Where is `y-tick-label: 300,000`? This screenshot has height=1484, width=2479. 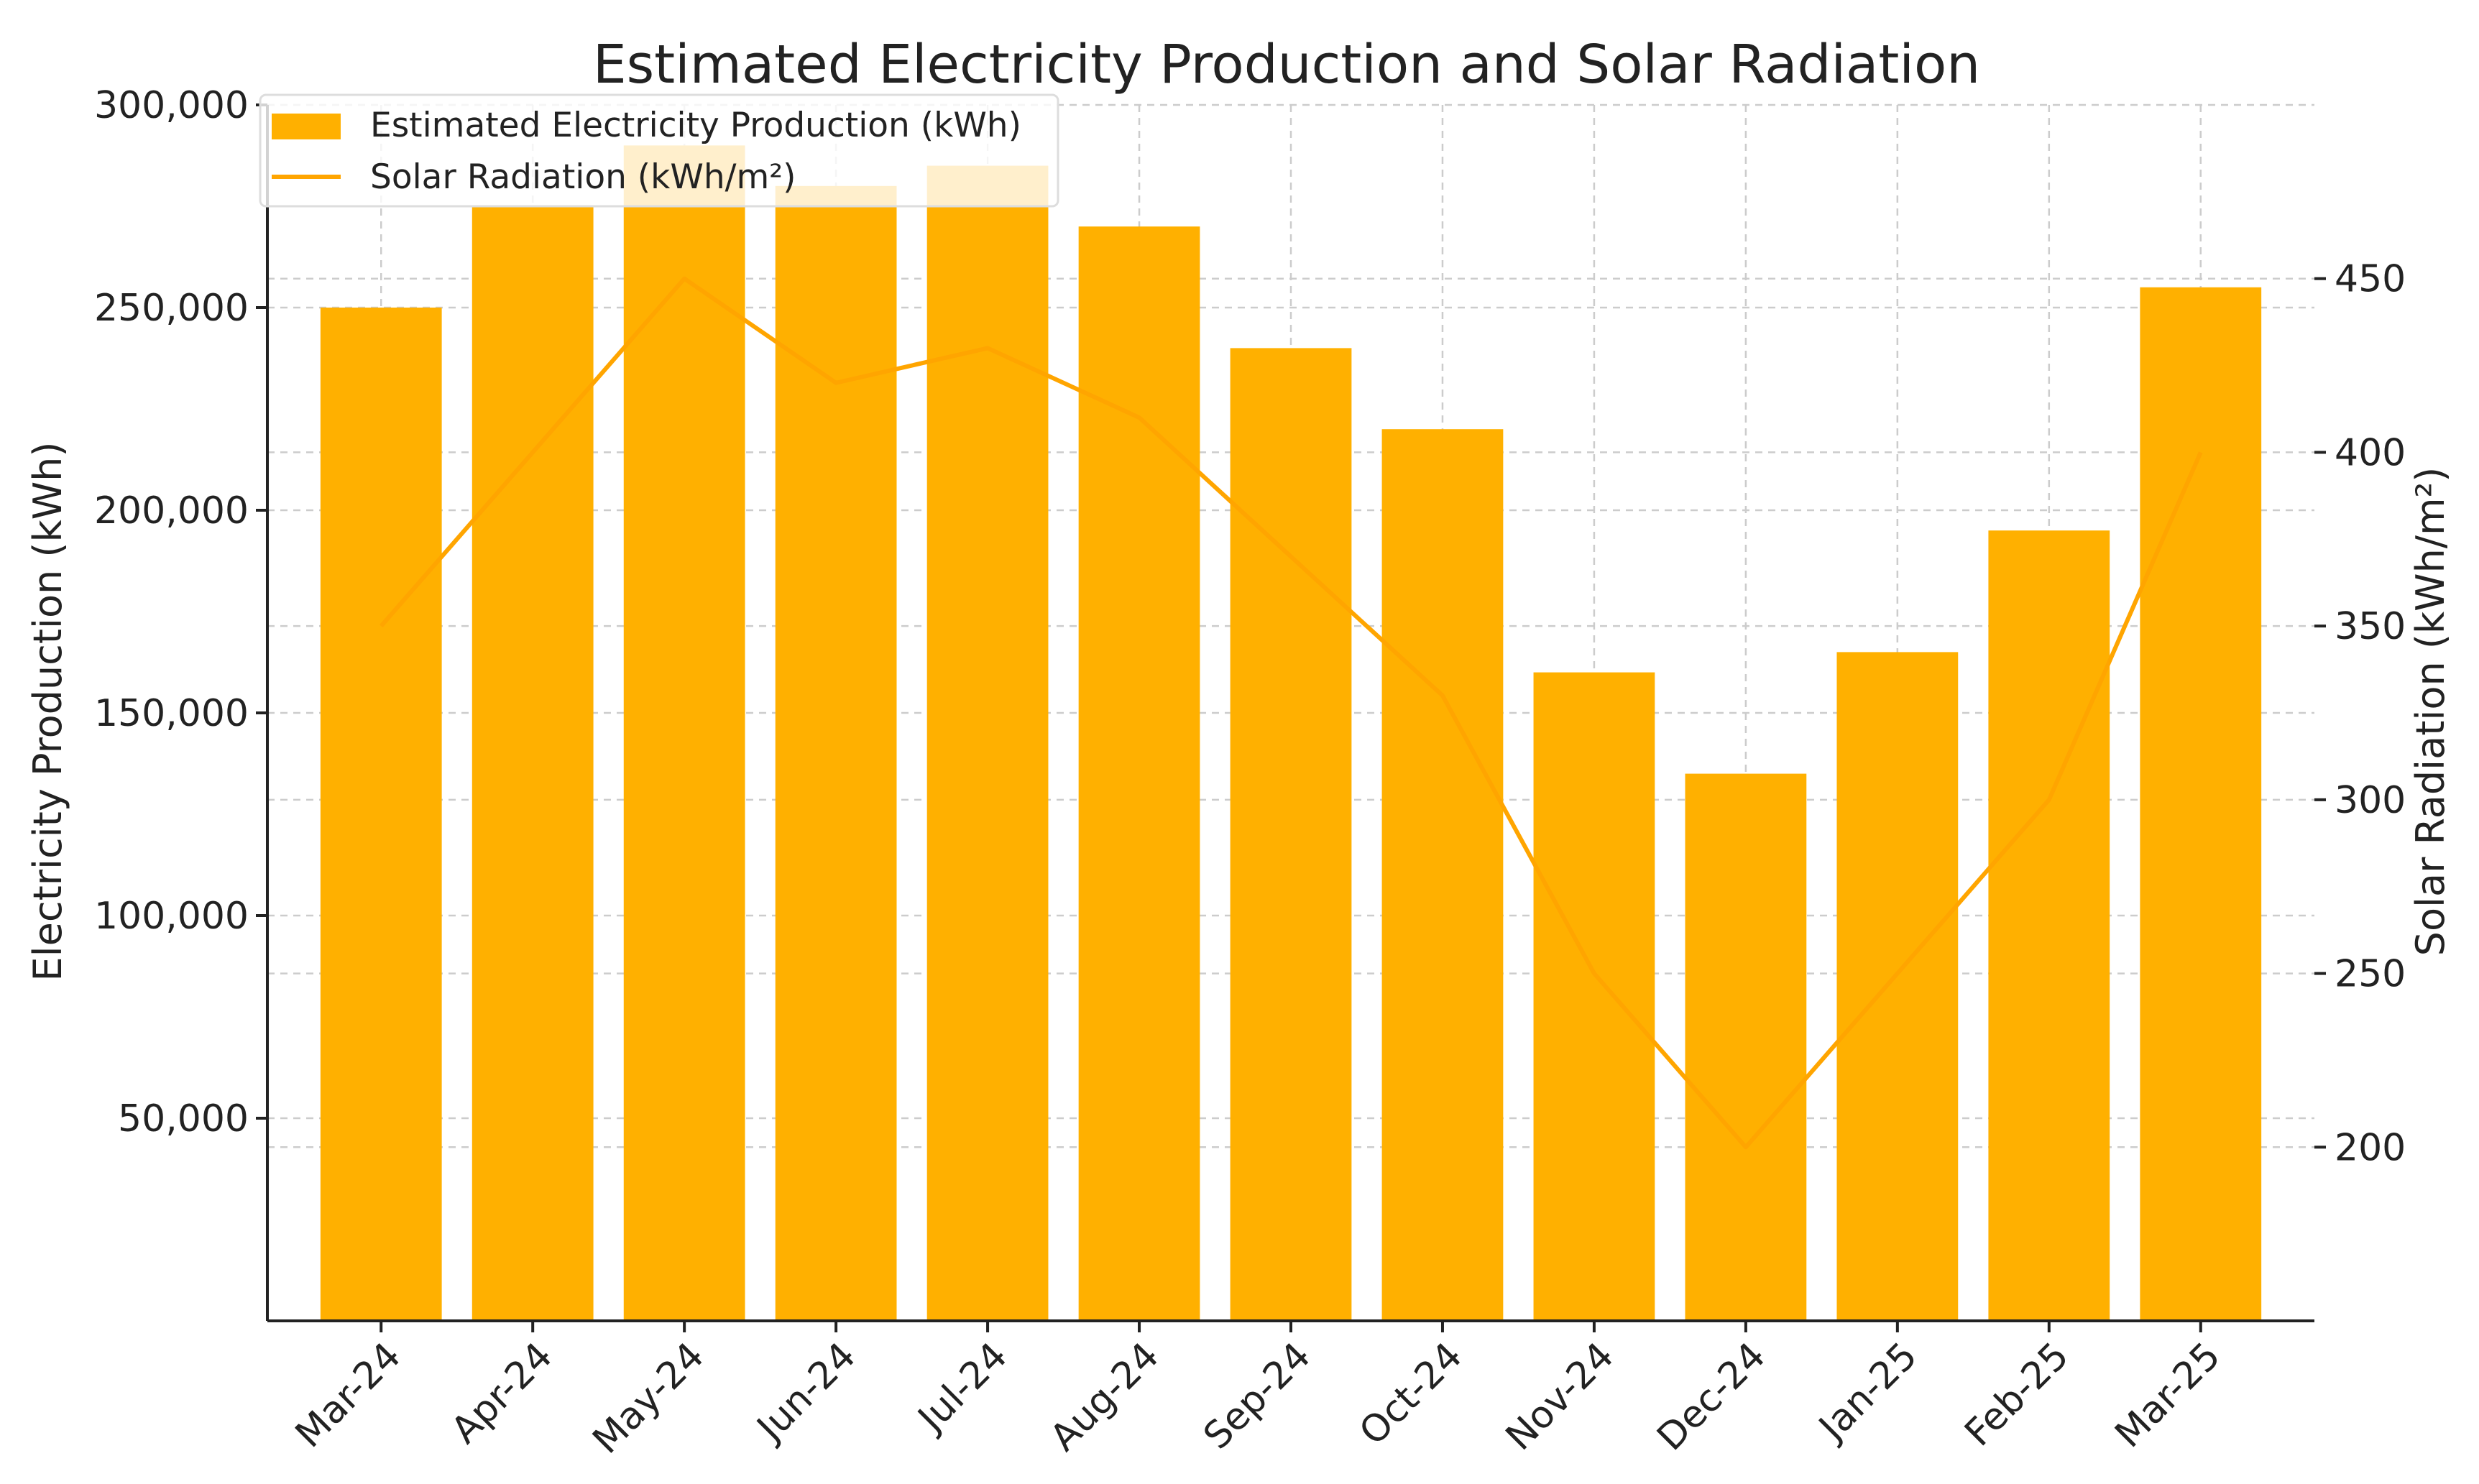
y-tick-label: 300,000 is located at coordinates (171, 105).